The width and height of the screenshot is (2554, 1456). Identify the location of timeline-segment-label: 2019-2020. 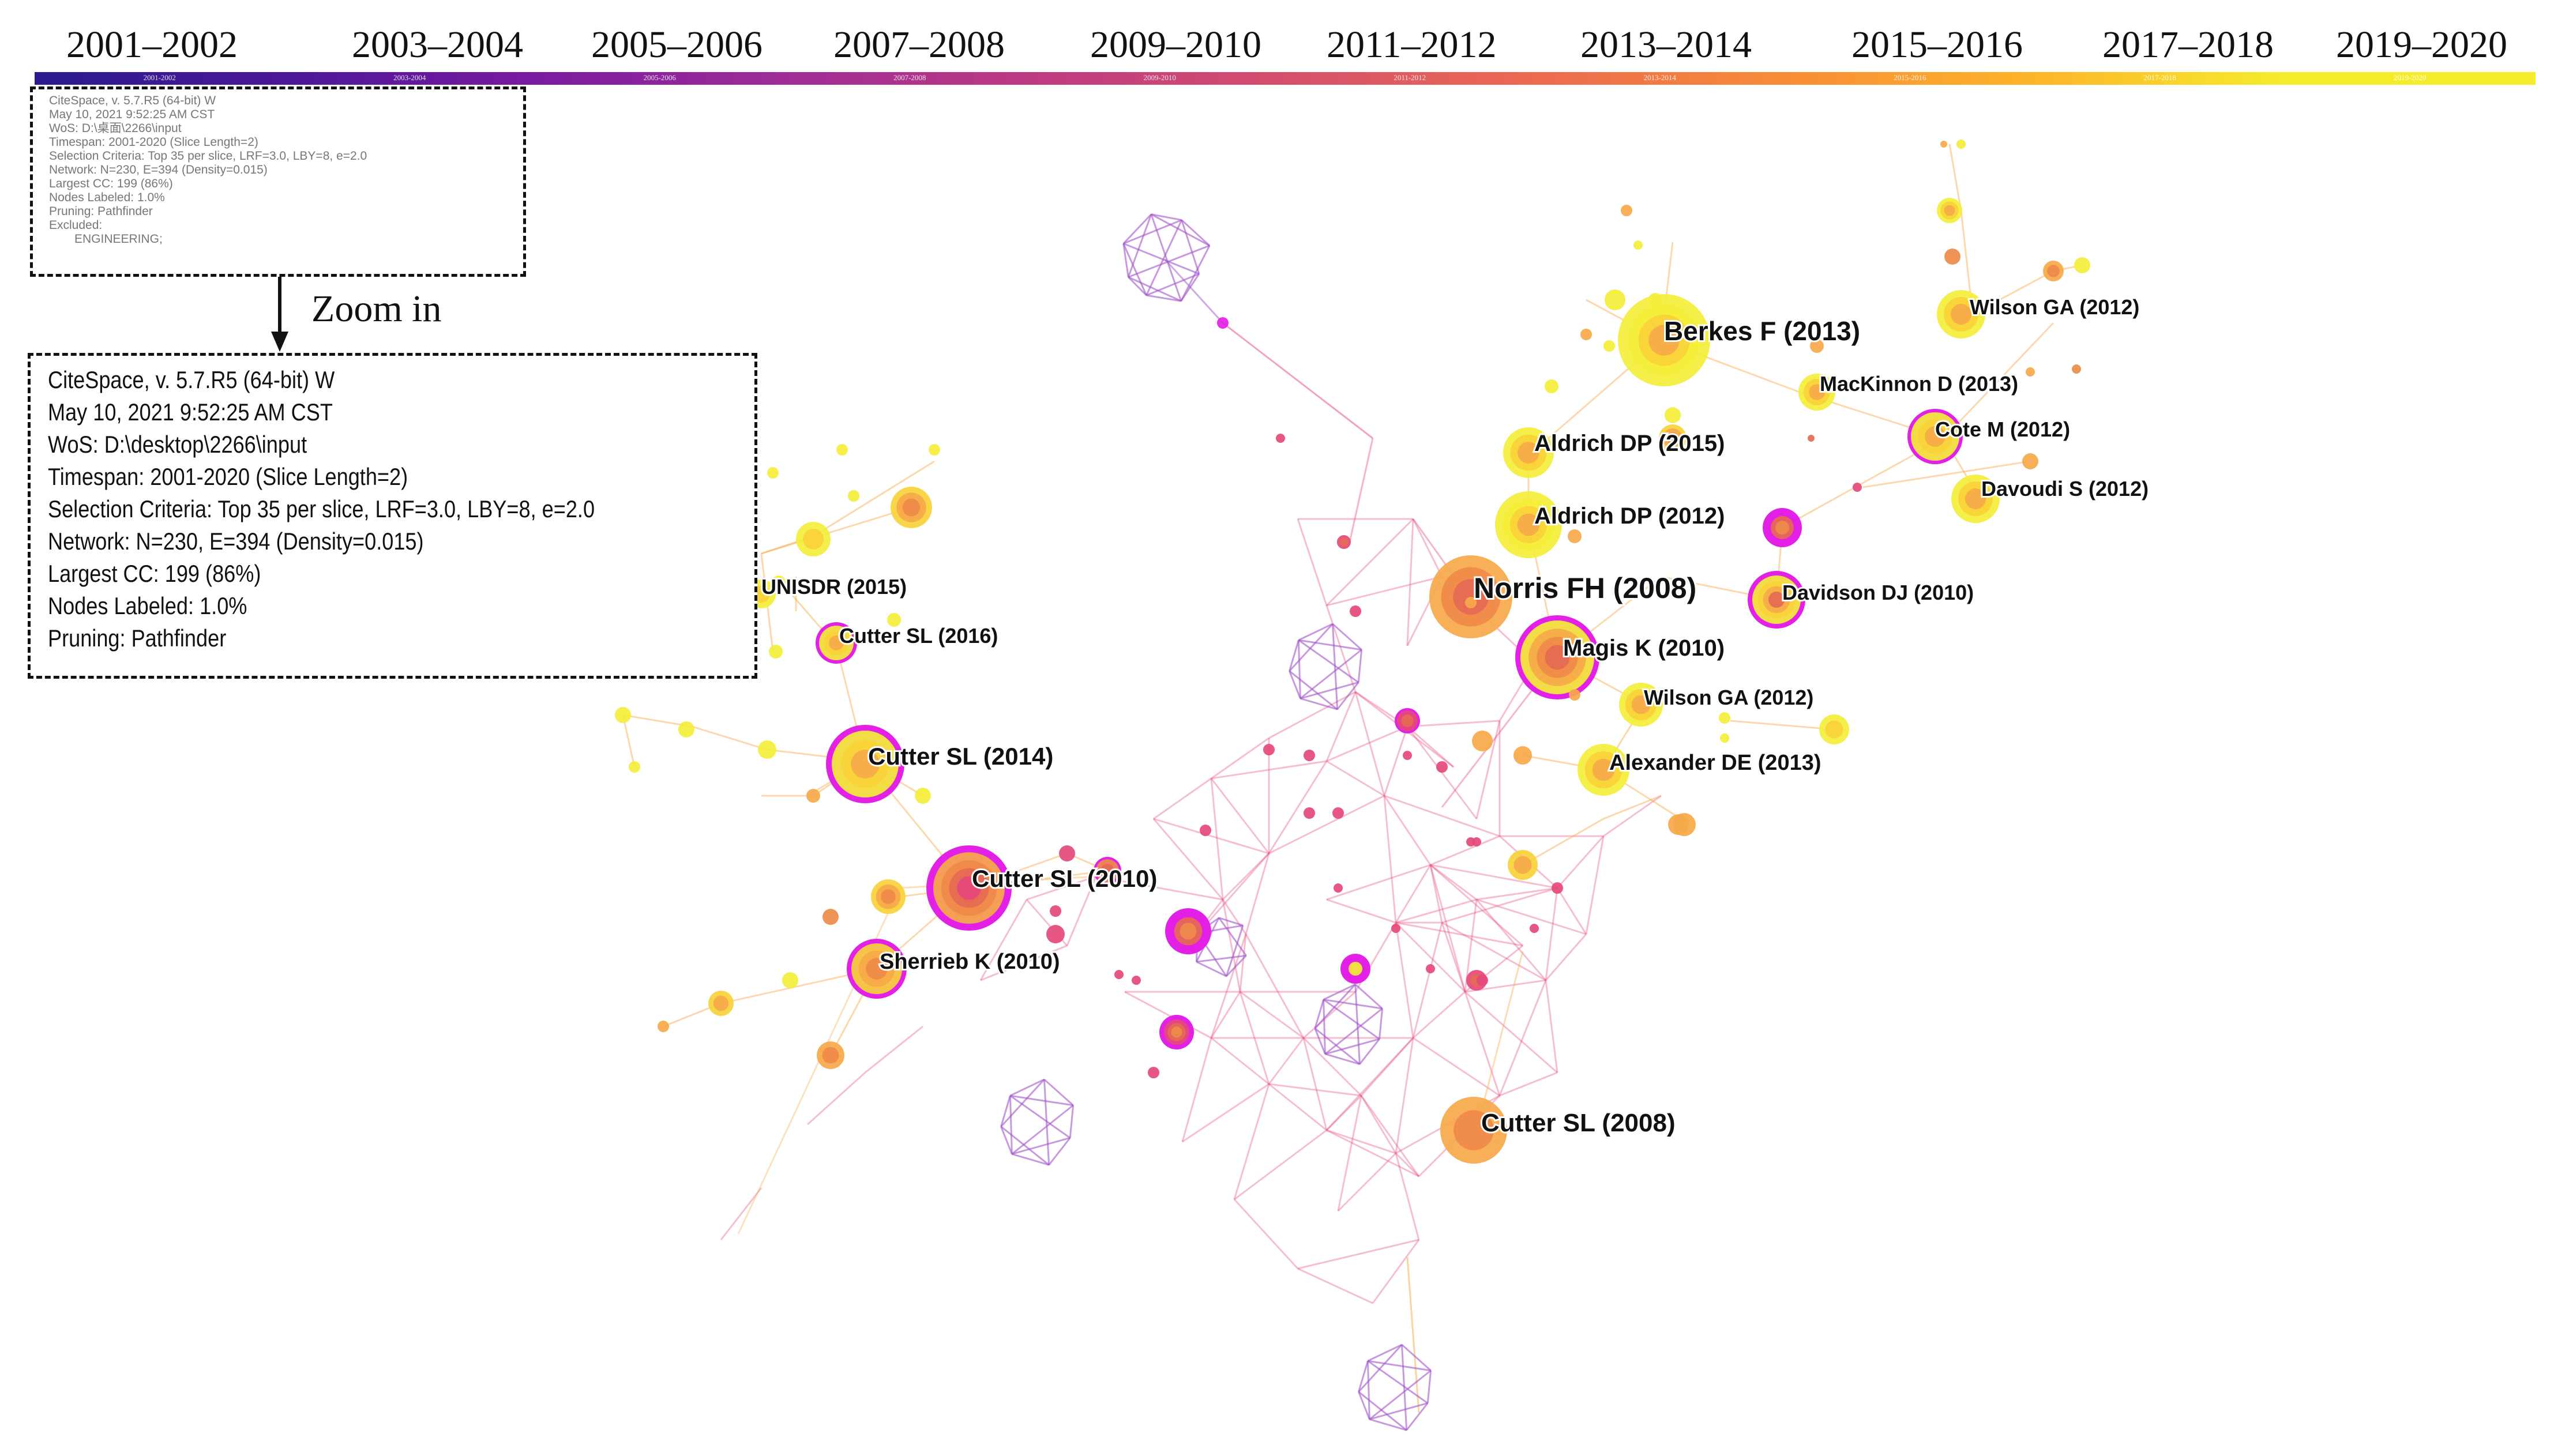
(2410, 77).